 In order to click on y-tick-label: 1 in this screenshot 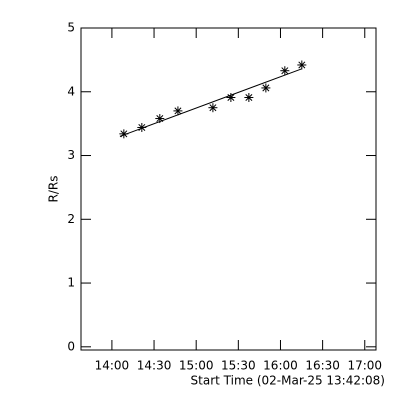, I will do `click(71, 283)`.